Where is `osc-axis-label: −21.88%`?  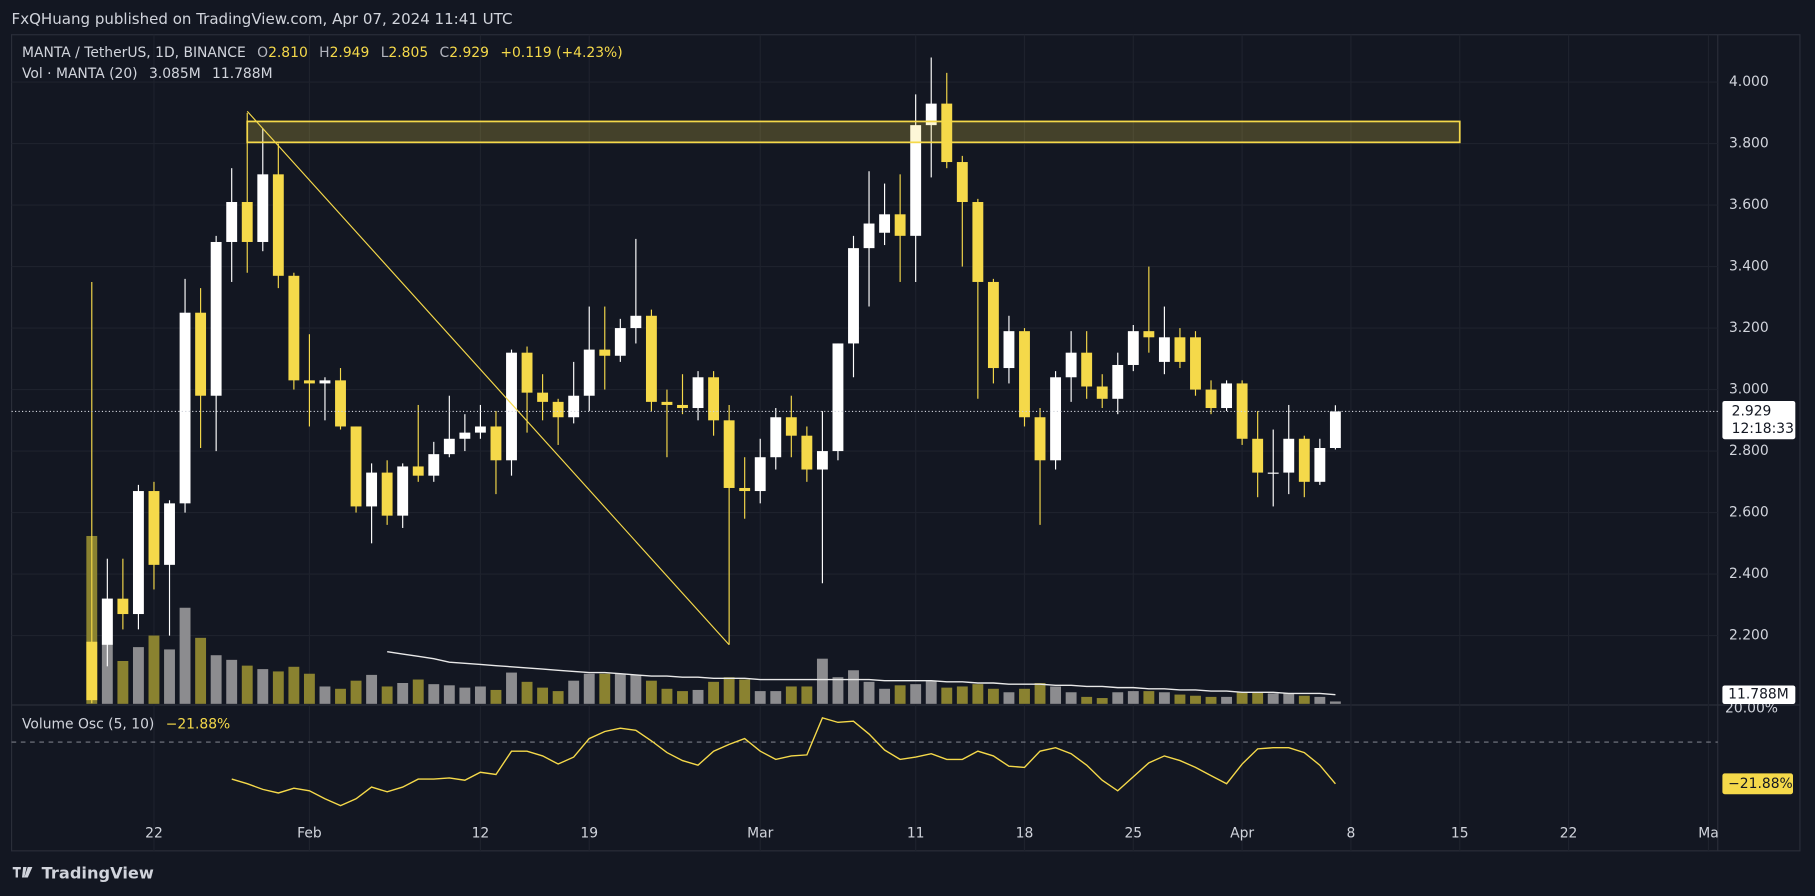
osc-axis-label: −21.88% is located at coordinates (1760, 784).